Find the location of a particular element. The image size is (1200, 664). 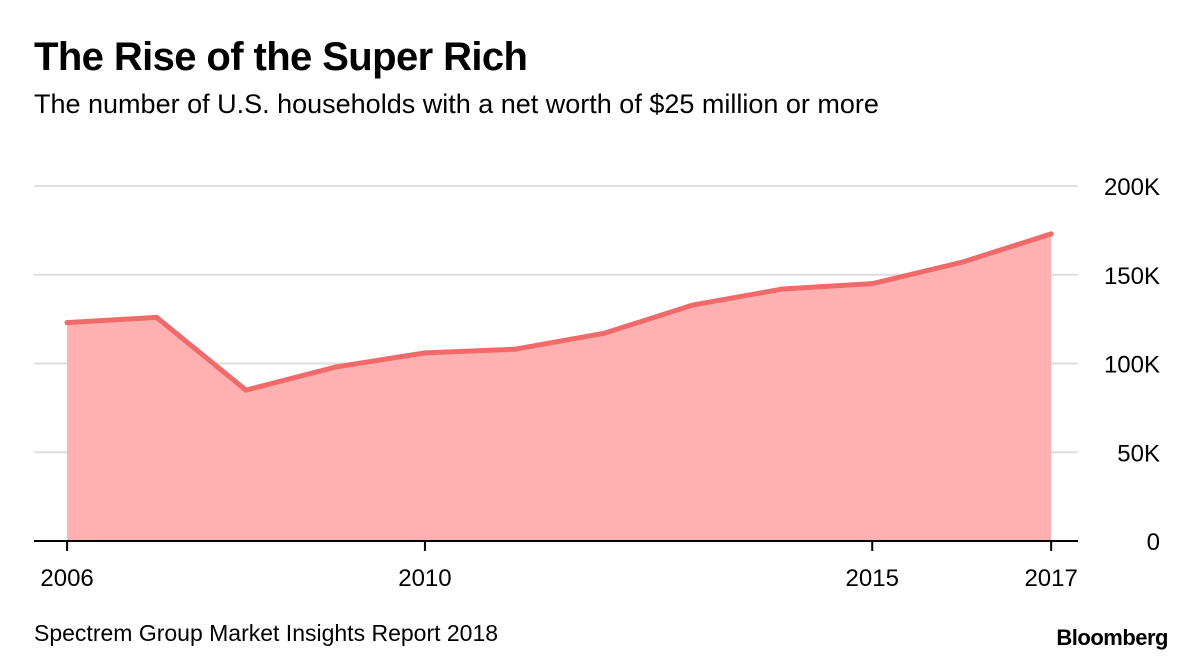

y-axis-labels: 0 50K 100K 150K 200K is located at coordinates (1132, 365).